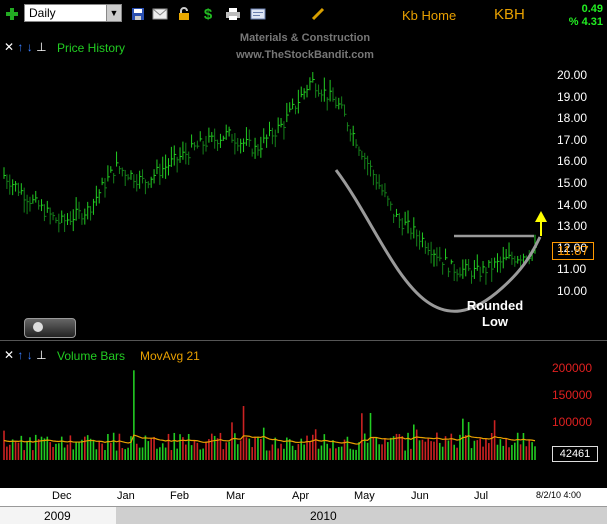 The image size is (607, 524). I want to click on current-volume-label: 42461, so click(575, 454).